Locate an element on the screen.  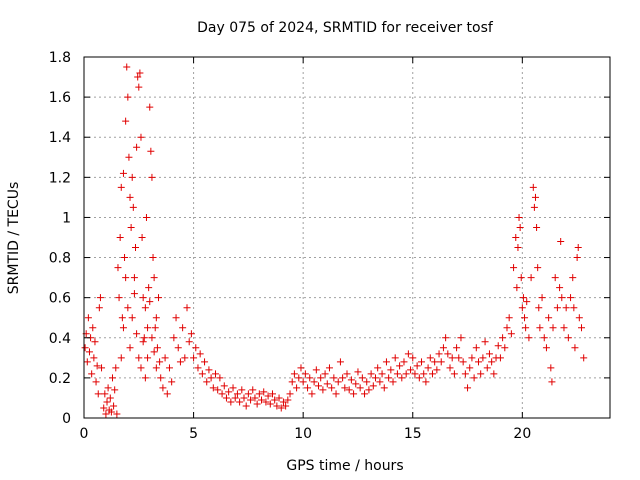
y-tick-label: 1.4 is located at coordinates (60, 138).